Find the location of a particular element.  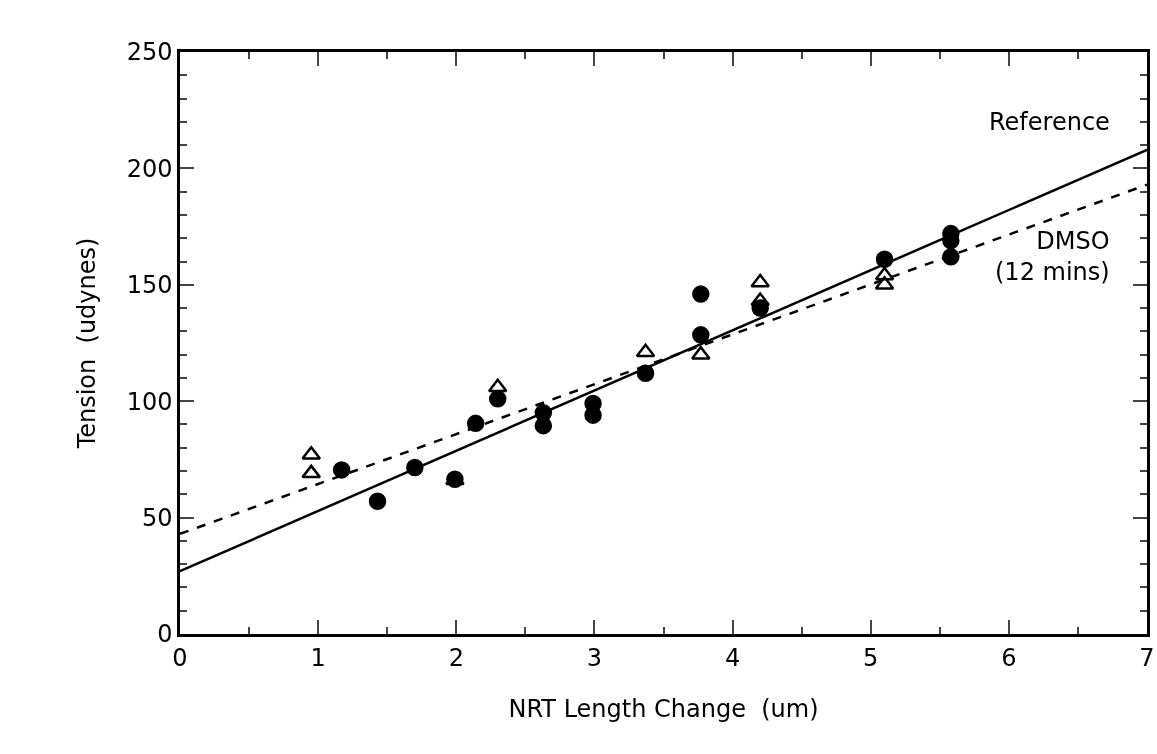

y-tick-label: 200 is located at coordinates (149, 168).